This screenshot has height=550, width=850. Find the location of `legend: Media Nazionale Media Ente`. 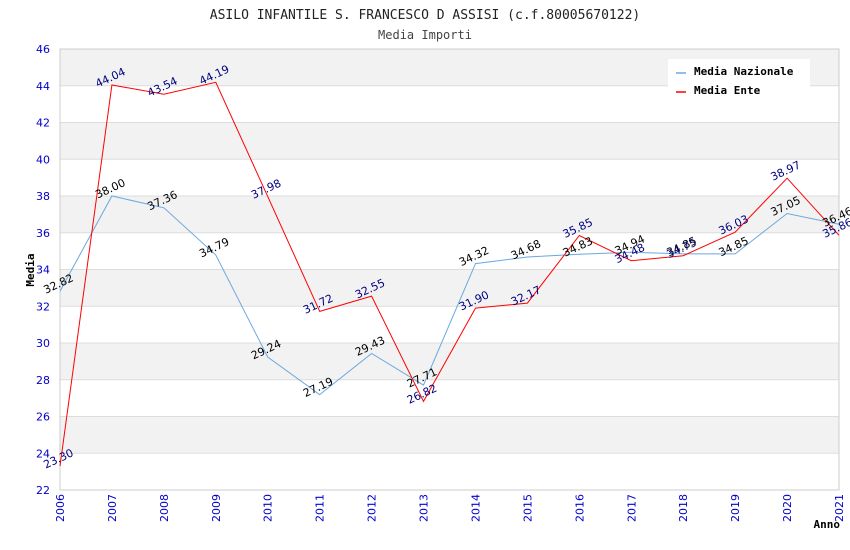

legend: Media Nazionale Media Ente is located at coordinates (739, 80).